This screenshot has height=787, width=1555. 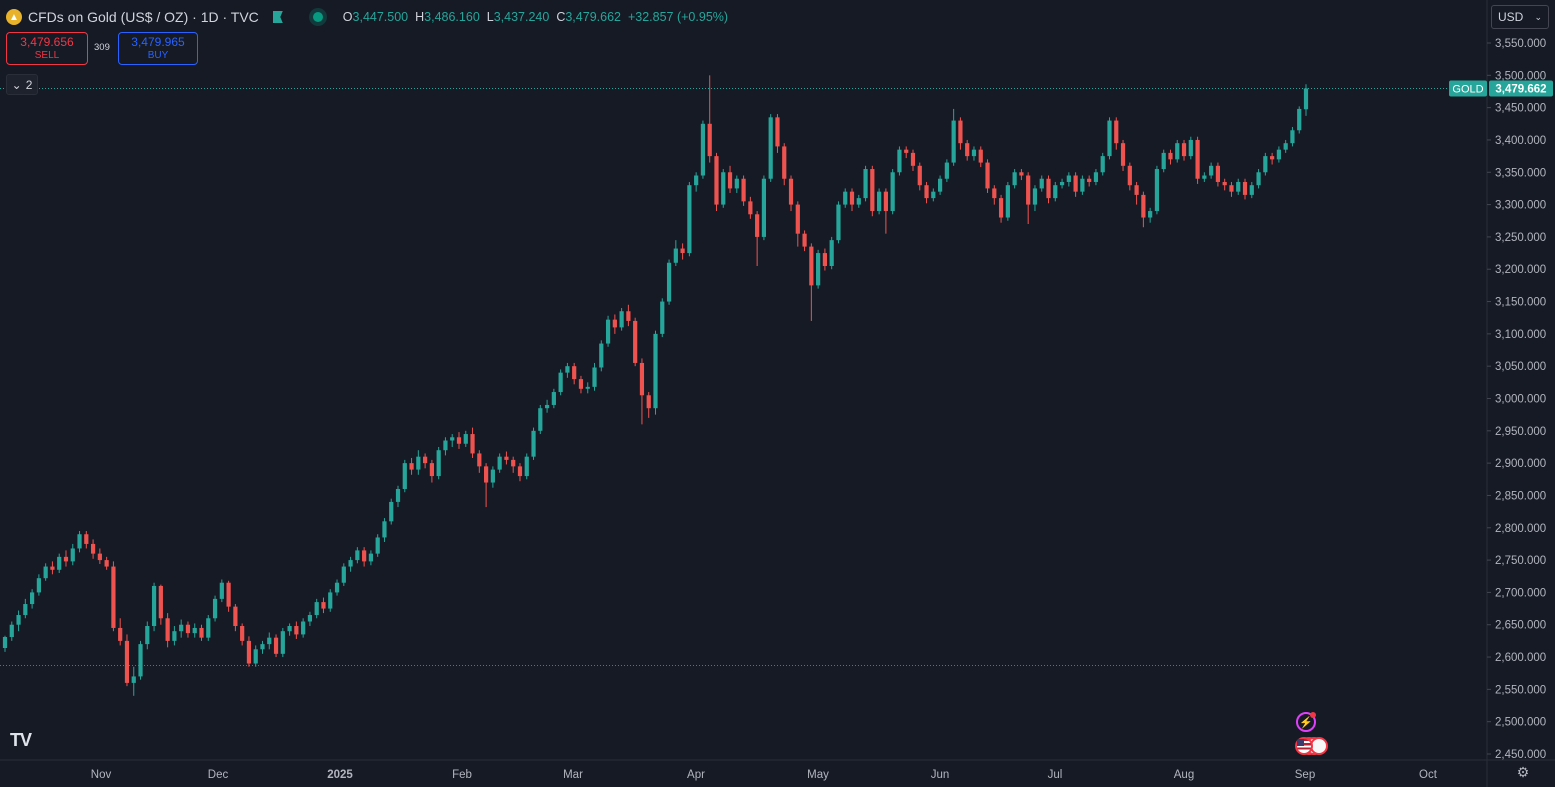 I want to click on lightning-event-icon: ⚡, so click(x=1306, y=722).